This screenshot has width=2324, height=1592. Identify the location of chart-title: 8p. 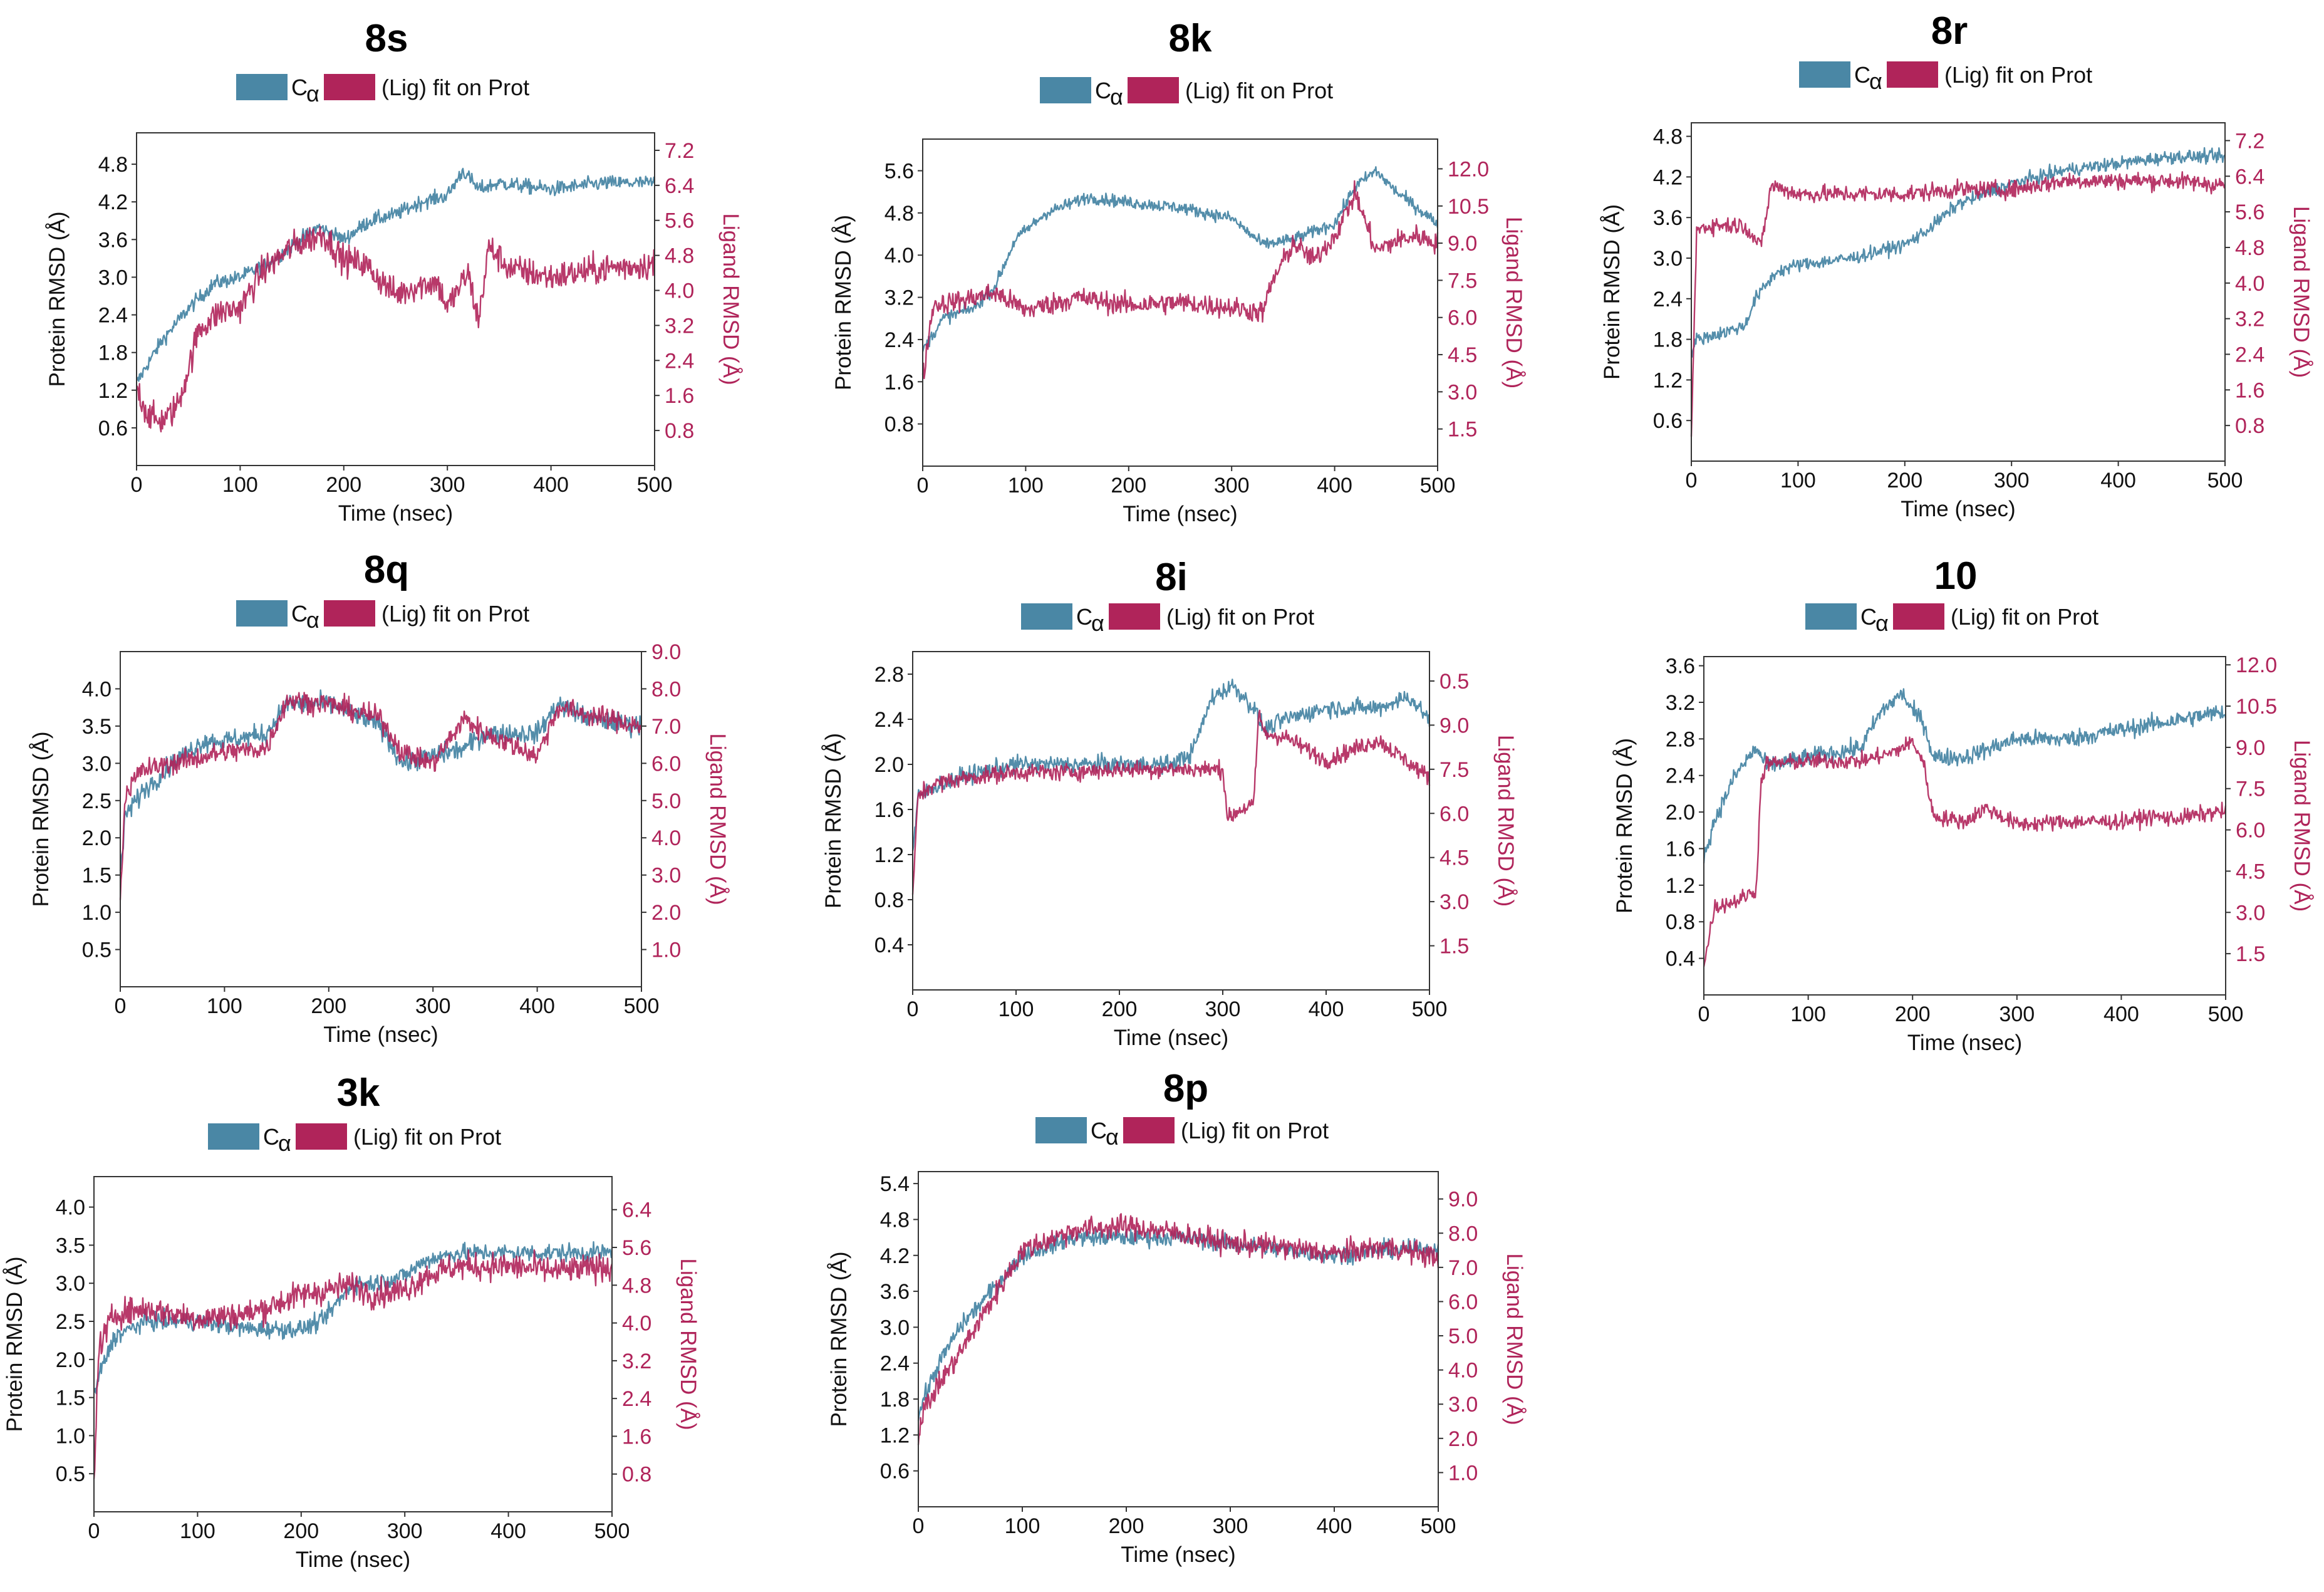
(1185, 1088).